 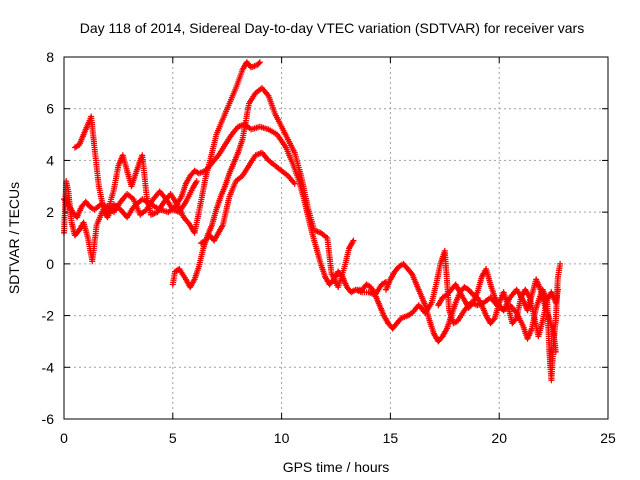 I want to click on y-tick-label: 4, so click(x=50, y=160).